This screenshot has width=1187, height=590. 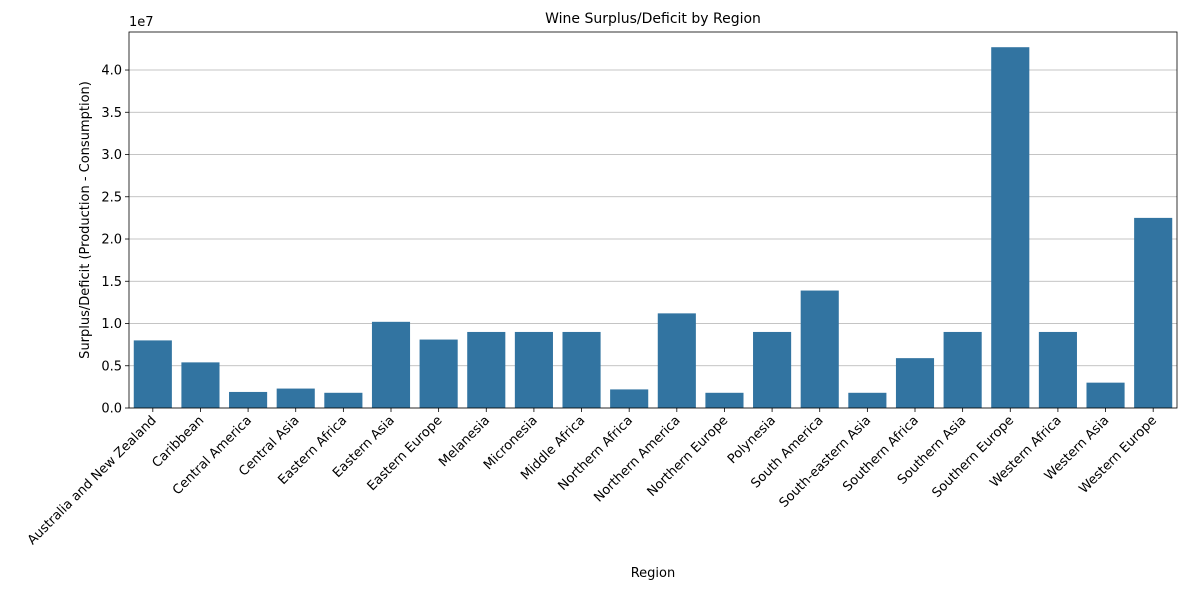 I want to click on x-tick-label: Northern America, so click(x=637, y=459).